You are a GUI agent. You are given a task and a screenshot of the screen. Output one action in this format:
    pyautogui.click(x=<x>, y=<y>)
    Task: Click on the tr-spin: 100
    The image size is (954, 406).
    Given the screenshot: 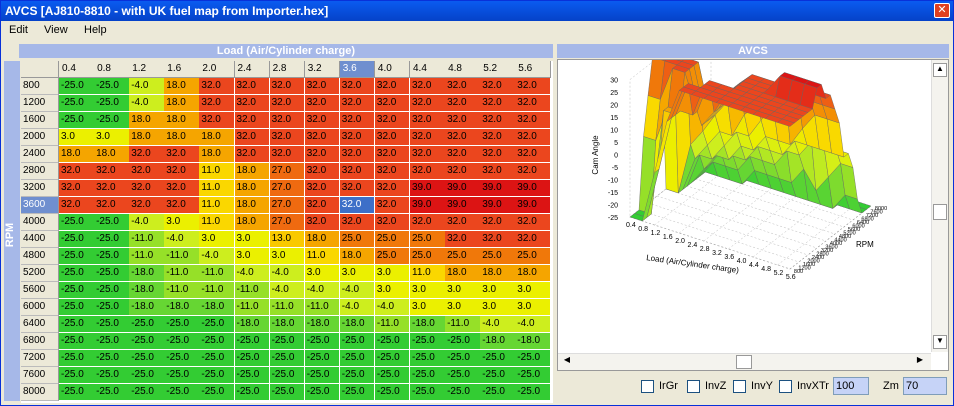 What is the action you would take?
    pyautogui.click(x=851, y=386)
    